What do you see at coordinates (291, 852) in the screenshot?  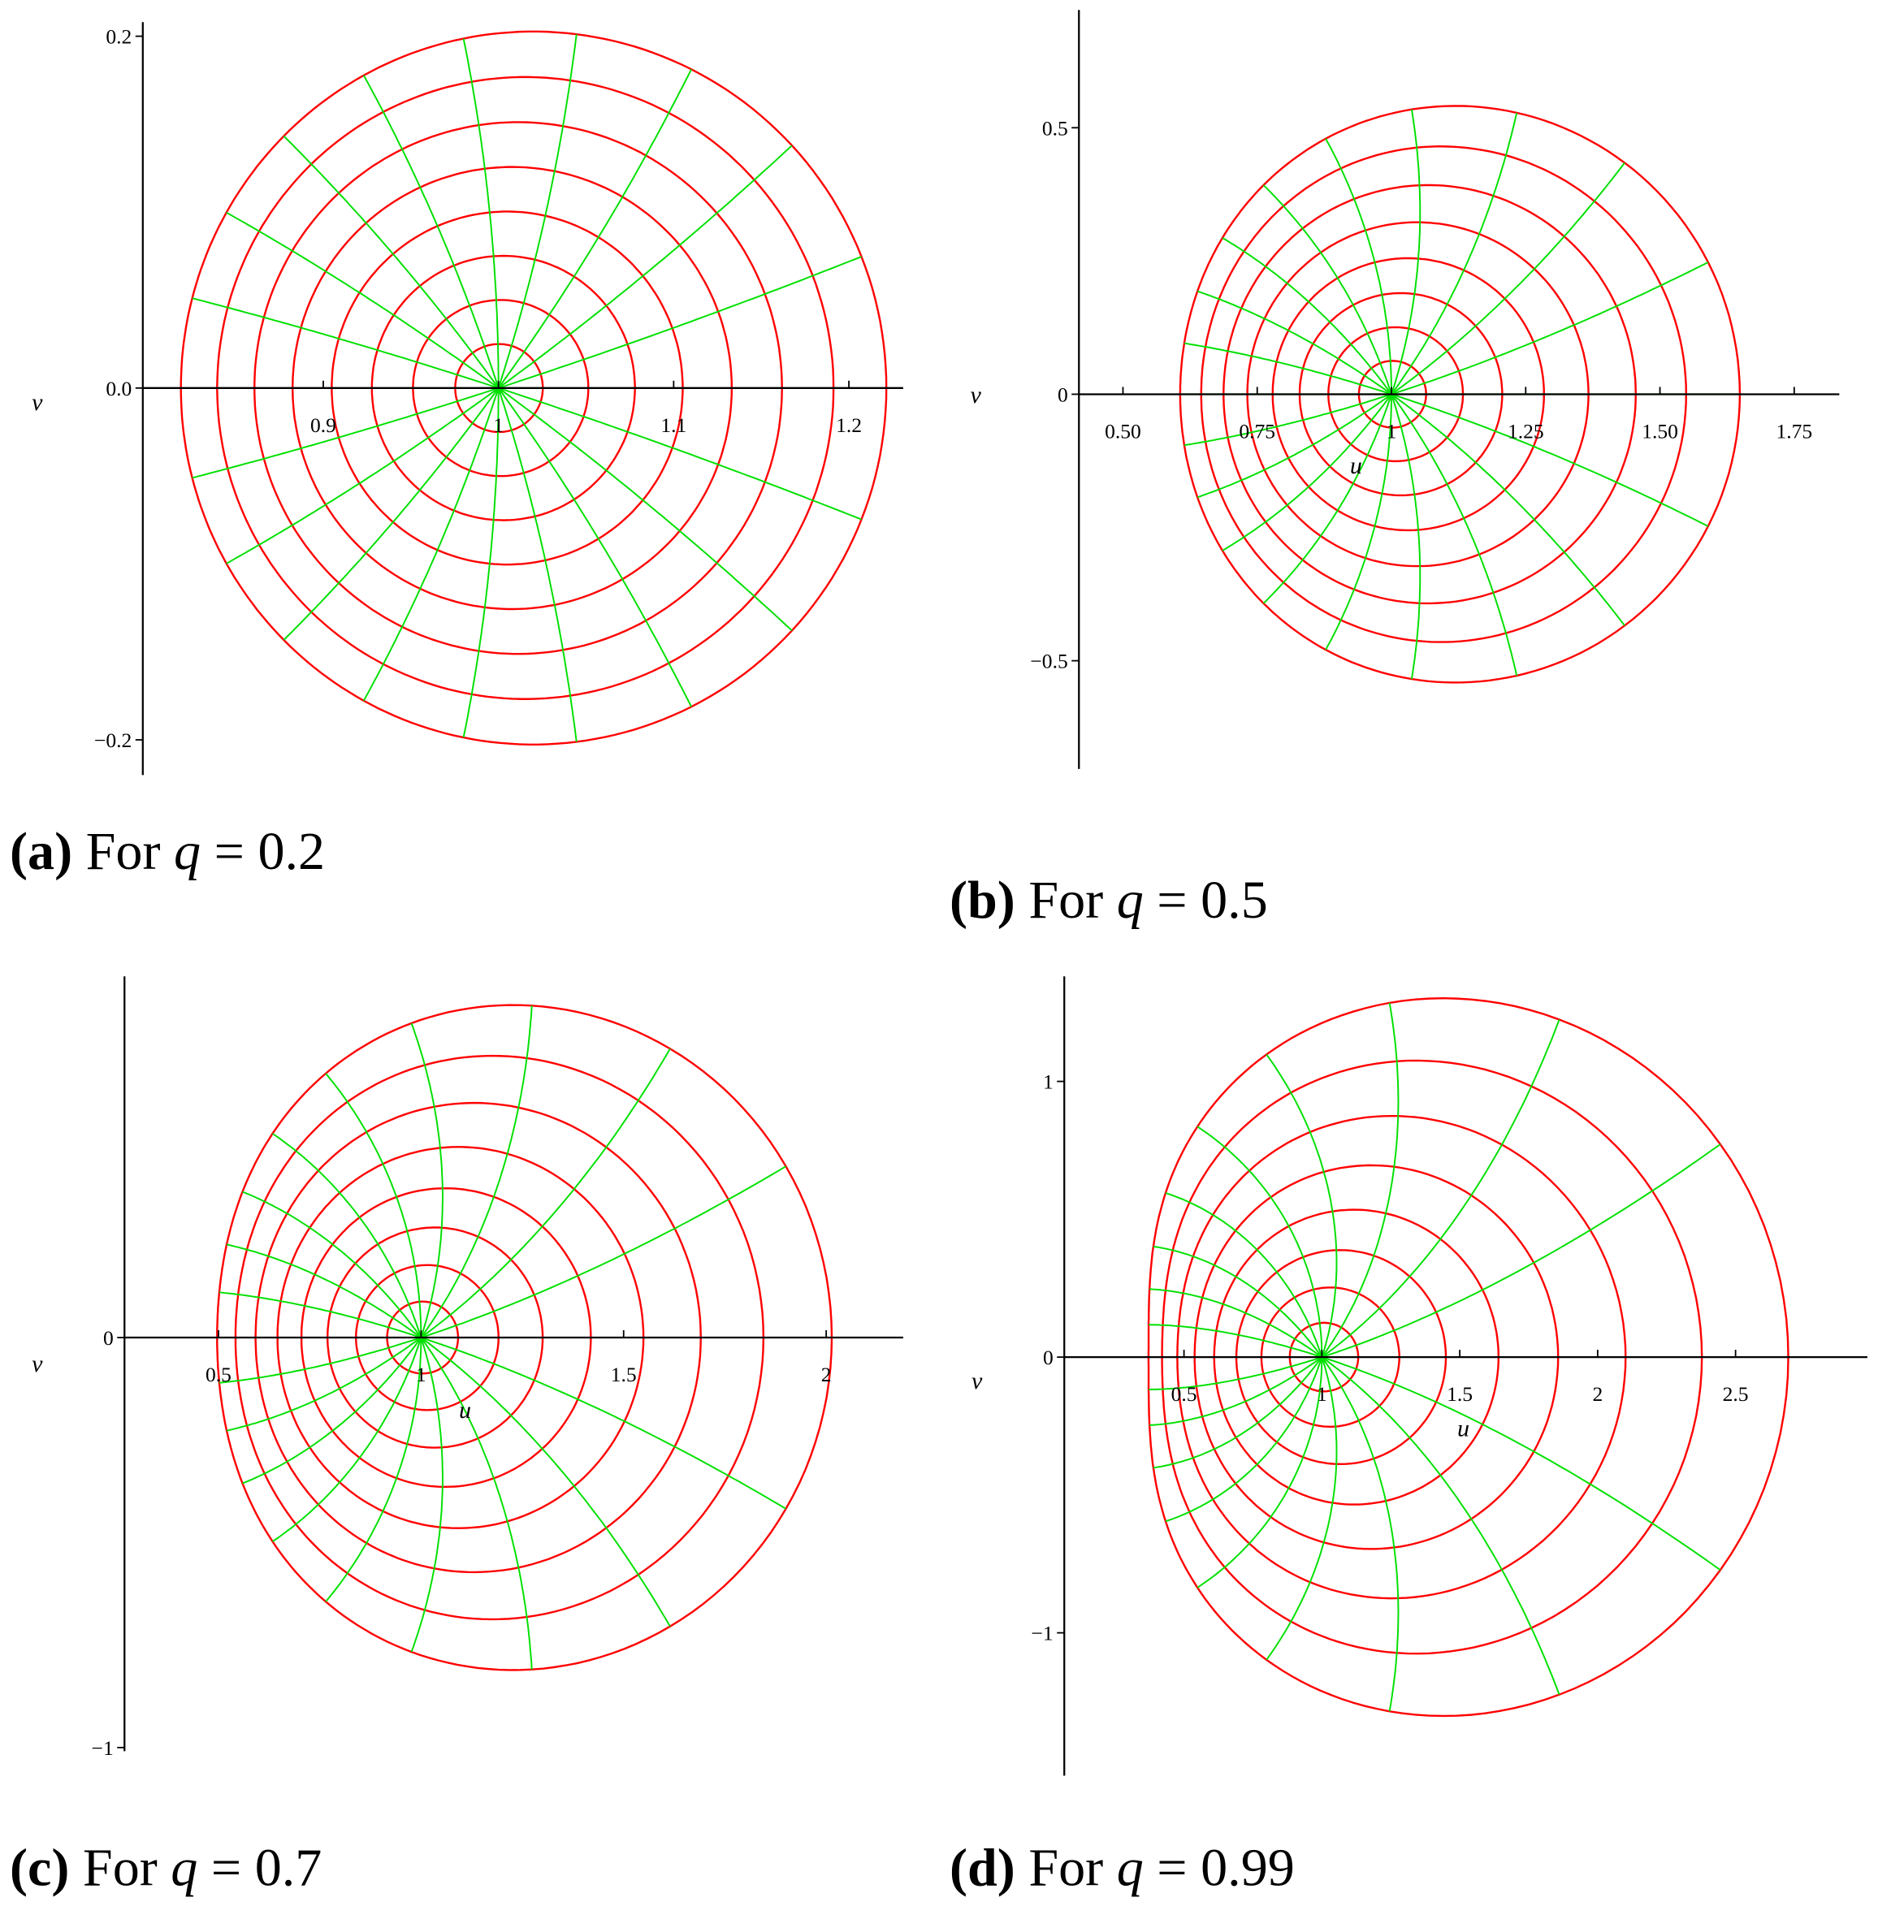 I see `caption-value: 0.2` at bounding box center [291, 852].